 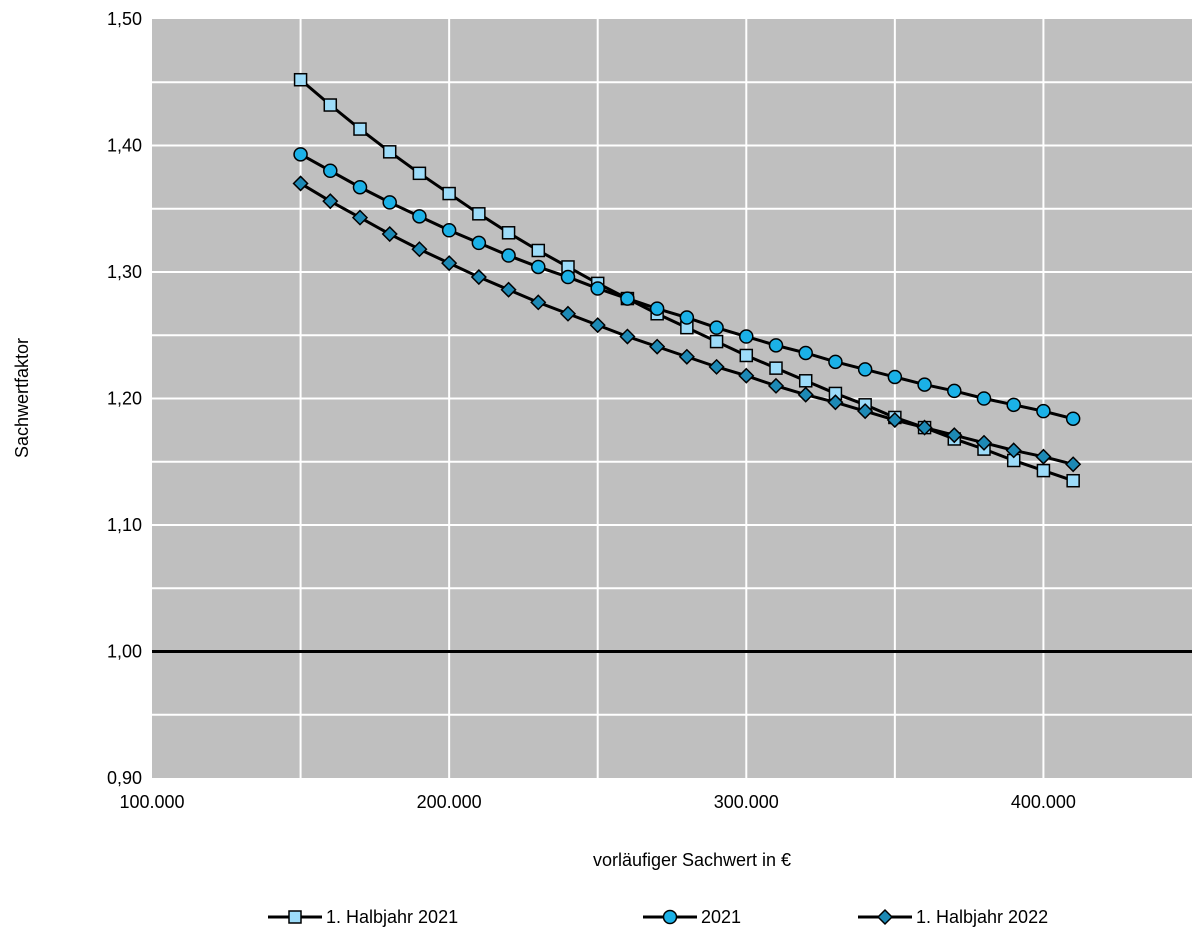 I want to click on y-axis-title: Sachwertfaktor, so click(x=22, y=398).